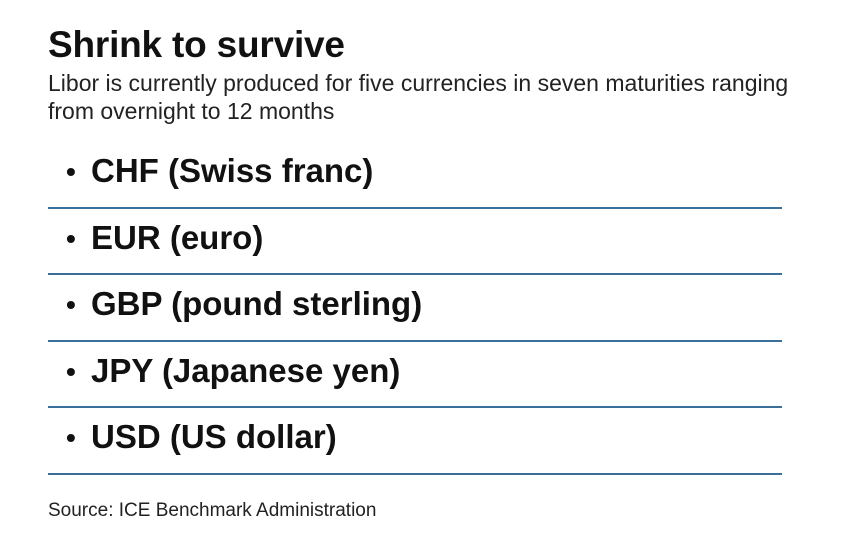 The height and width of the screenshot is (550, 844). What do you see at coordinates (214, 436) in the screenshot?
I see `list-item-label: USD (US dollar)` at bounding box center [214, 436].